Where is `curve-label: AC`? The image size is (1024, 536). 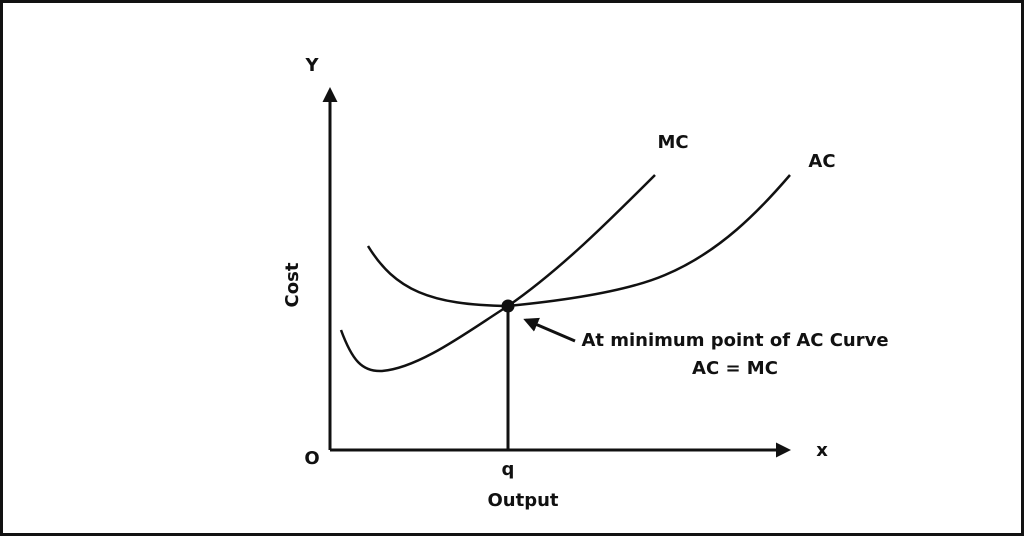
curve-label: AC is located at coordinates (821, 161).